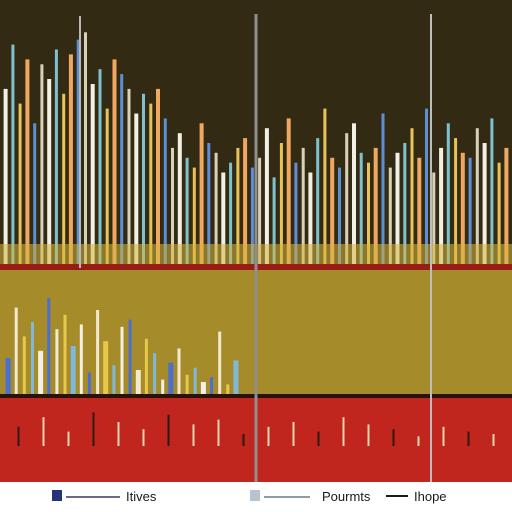 This screenshot has width=512, height=512. Describe the element at coordinates (256, 429) in the screenshot. I see `lower-bar-series` at that location.